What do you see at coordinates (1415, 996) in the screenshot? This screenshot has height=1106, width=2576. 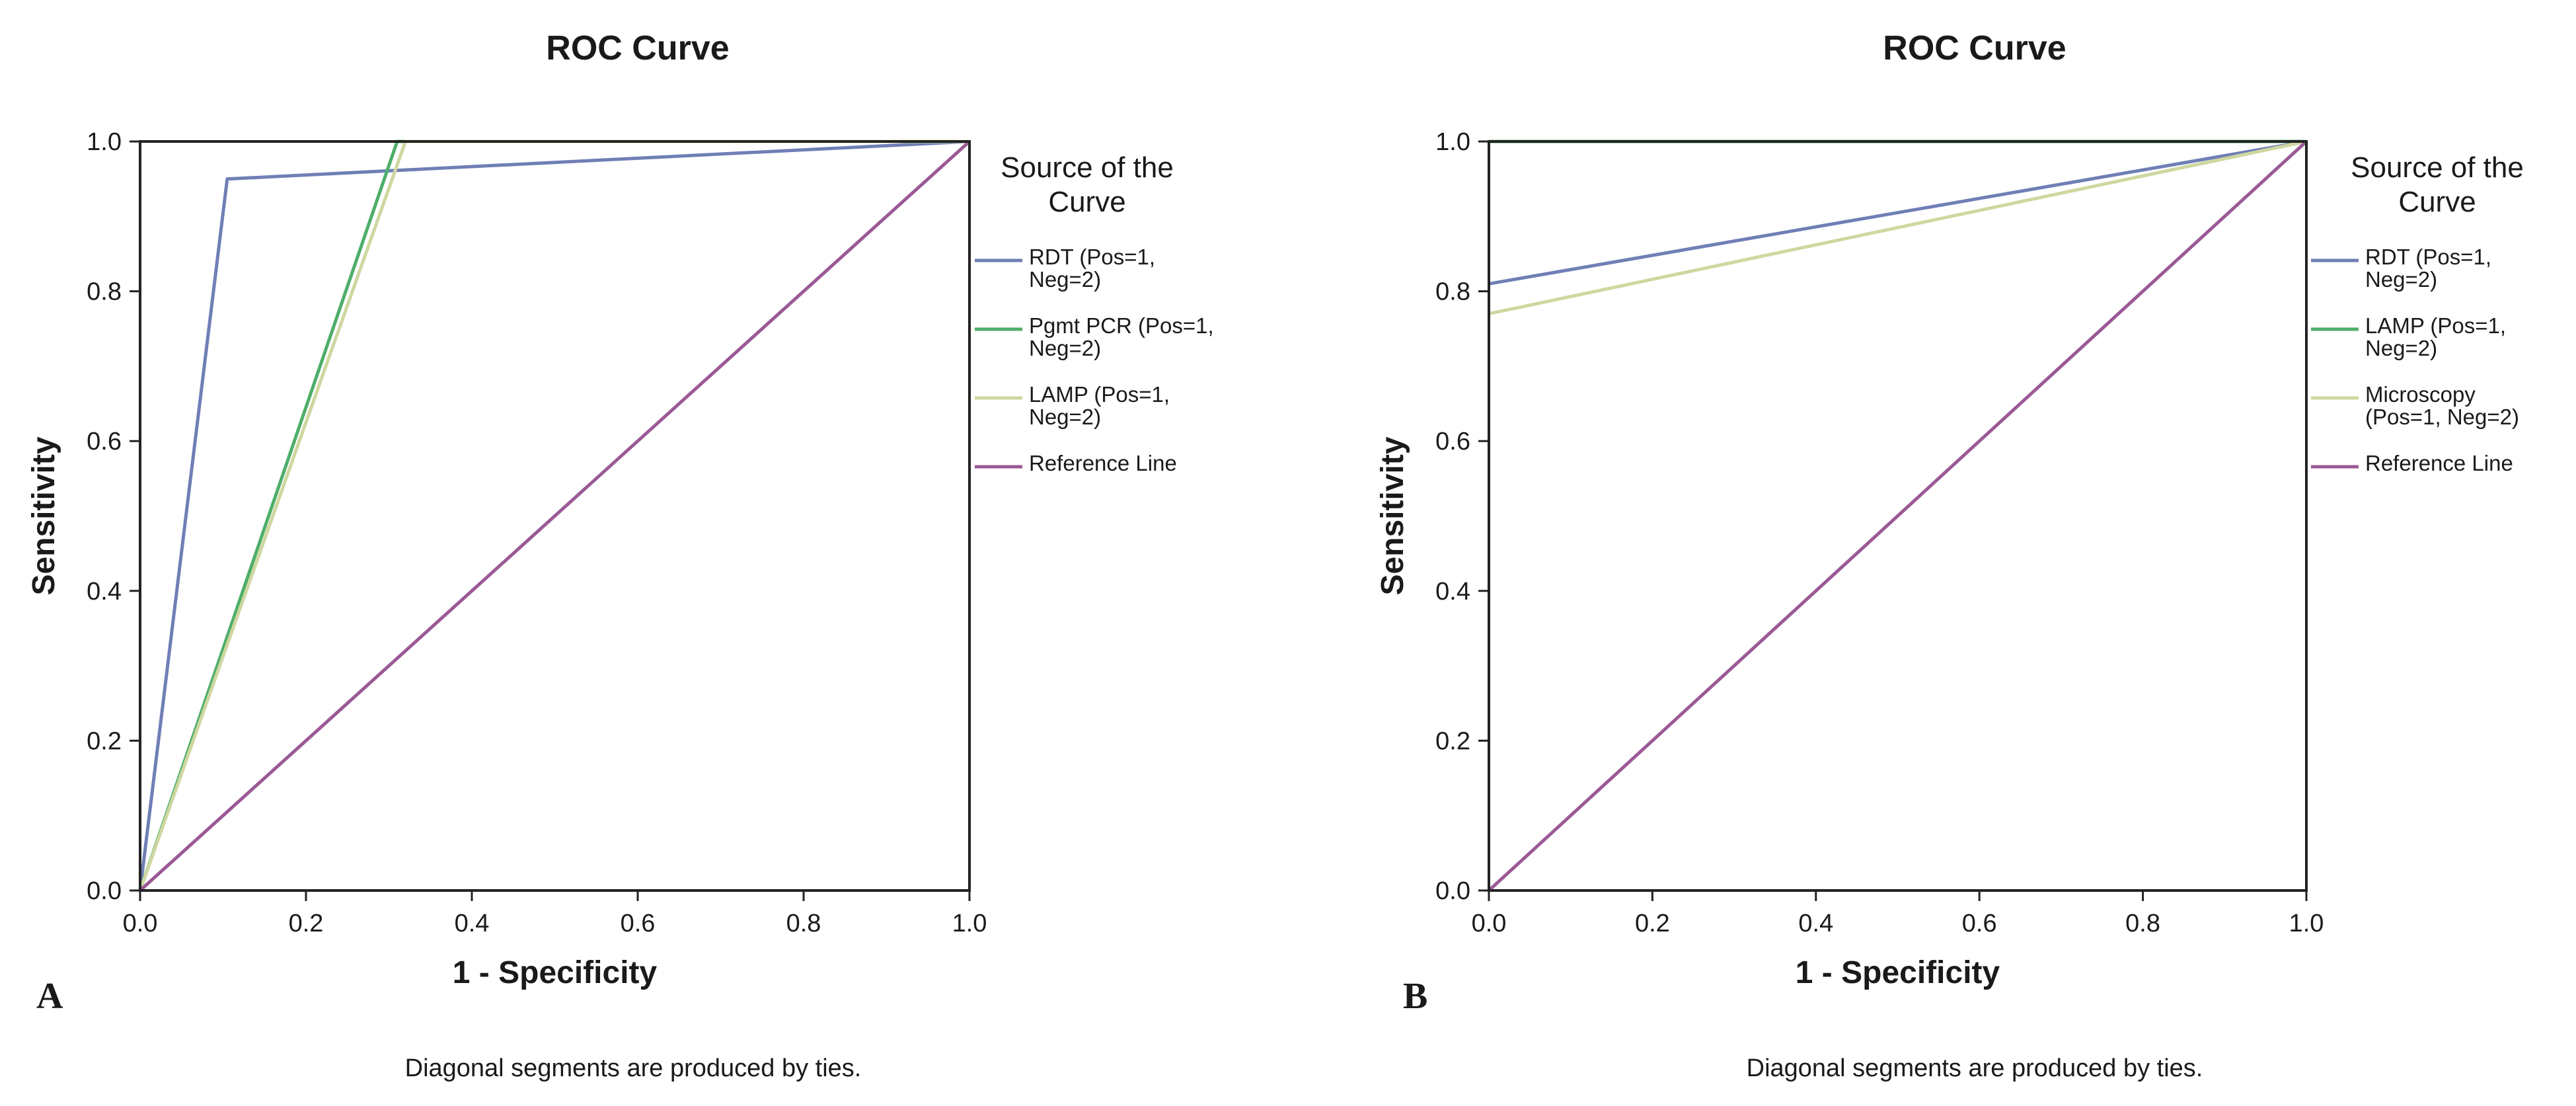 I see `panel-label: B` at bounding box center [1415, 996].